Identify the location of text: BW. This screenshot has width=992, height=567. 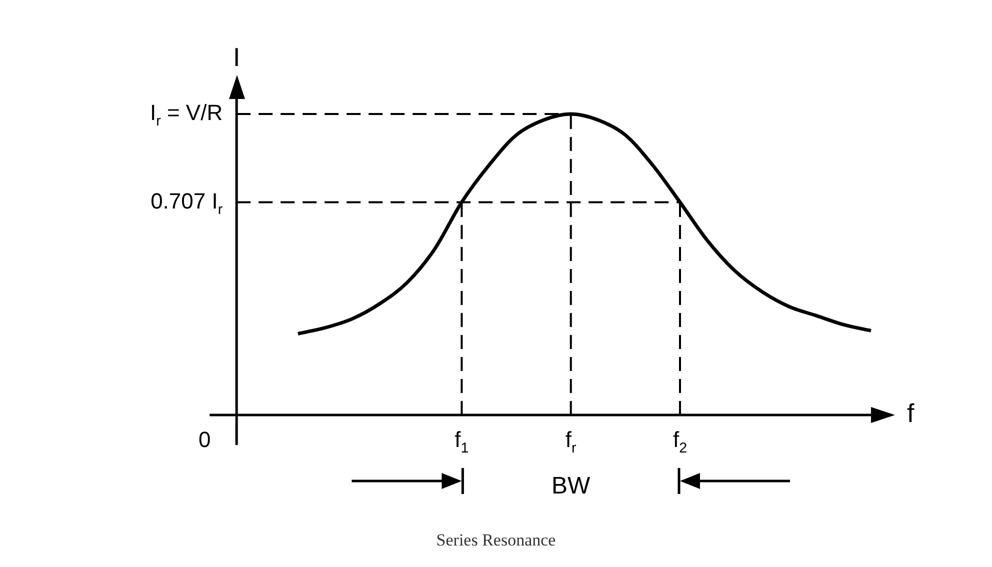
(571, 486).